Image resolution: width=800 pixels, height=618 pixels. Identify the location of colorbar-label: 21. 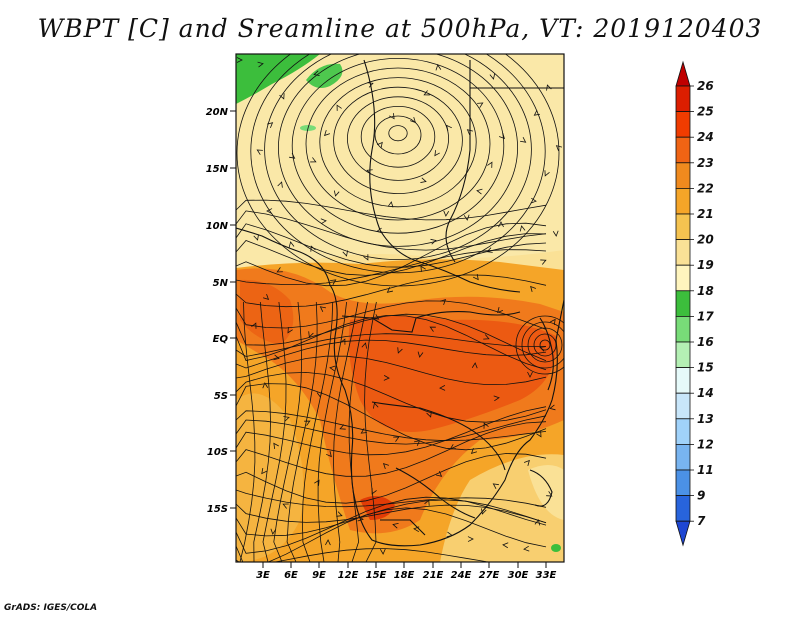
(705, 214).